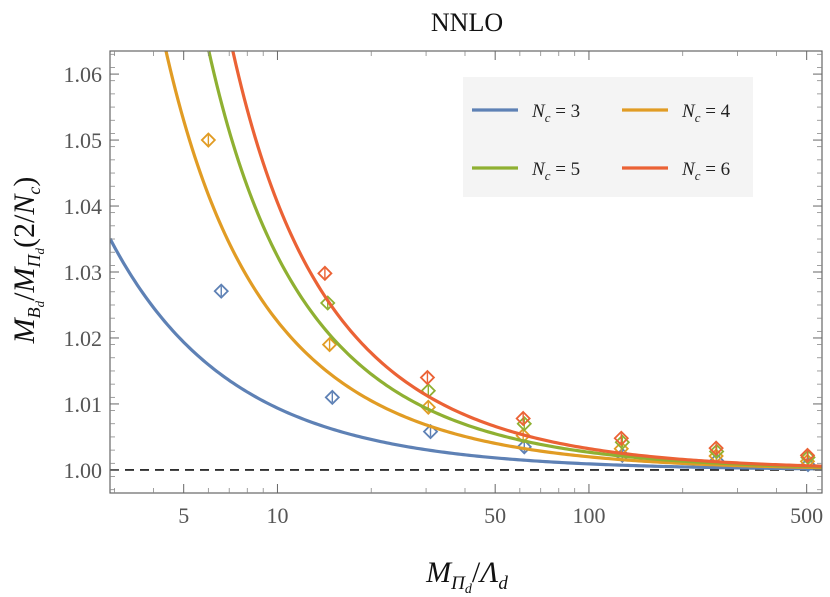  What do you see at coordinates (277, 515) in the screenshot?
I see `x-tick-label: 10` at bounding box center [277, 515].